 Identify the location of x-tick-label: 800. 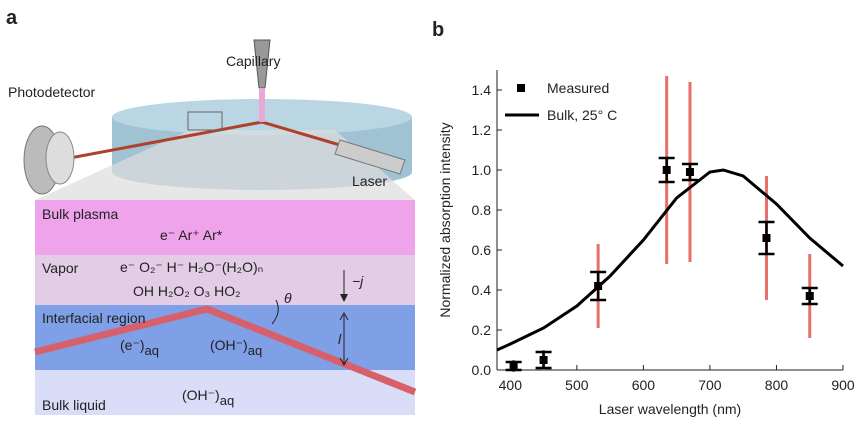
(777, 385).